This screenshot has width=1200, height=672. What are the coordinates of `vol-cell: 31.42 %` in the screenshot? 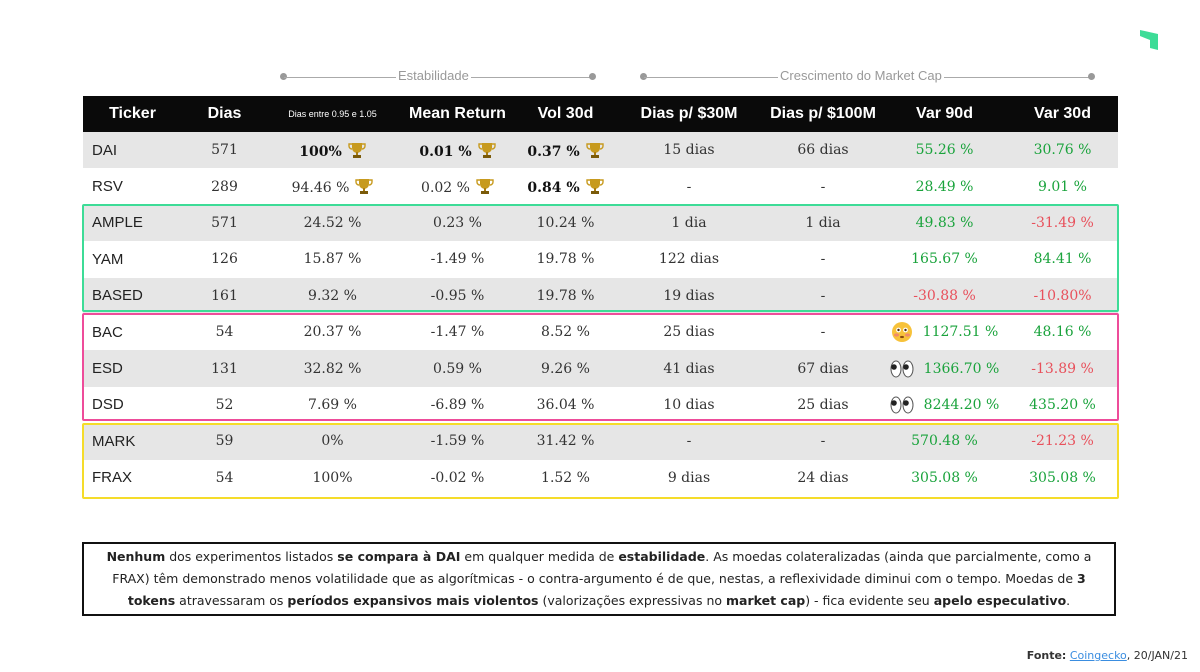 It's located at (565, 441).